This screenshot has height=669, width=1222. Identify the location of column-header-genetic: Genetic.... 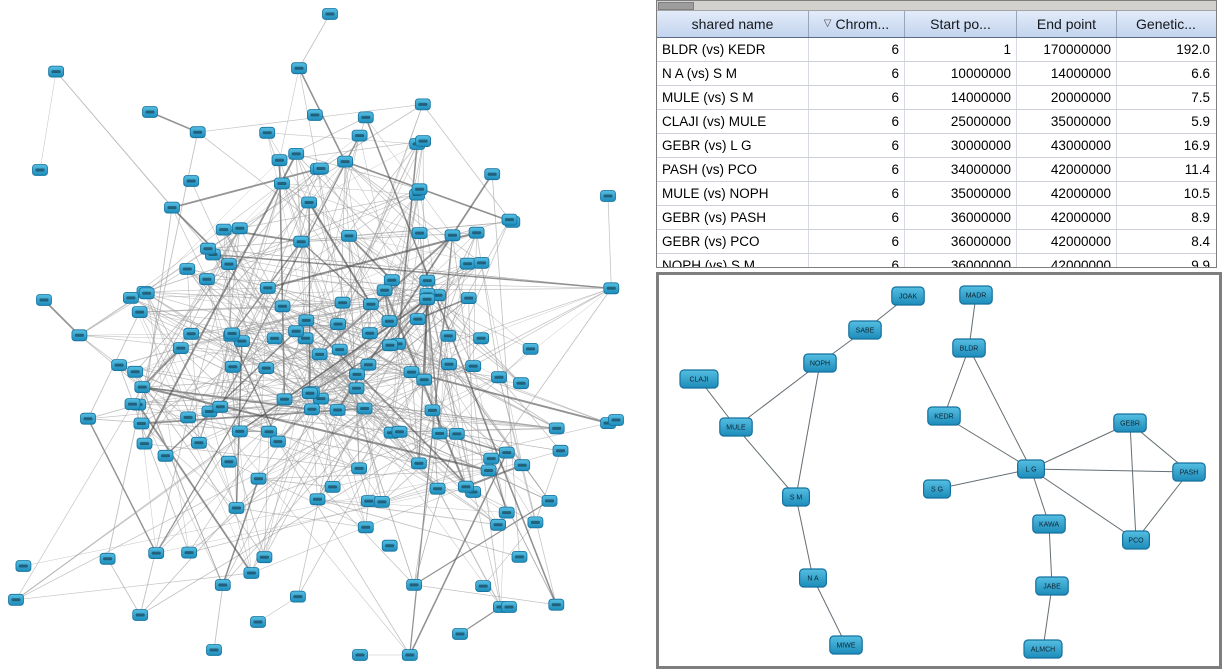
(1166, 24).